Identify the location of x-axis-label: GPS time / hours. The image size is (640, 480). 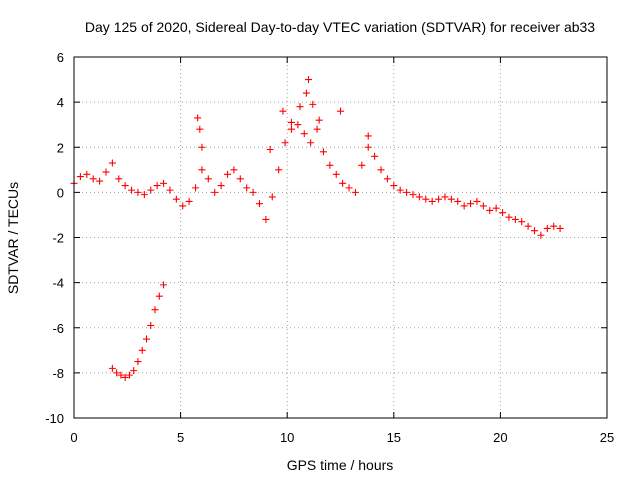
(340, 465).